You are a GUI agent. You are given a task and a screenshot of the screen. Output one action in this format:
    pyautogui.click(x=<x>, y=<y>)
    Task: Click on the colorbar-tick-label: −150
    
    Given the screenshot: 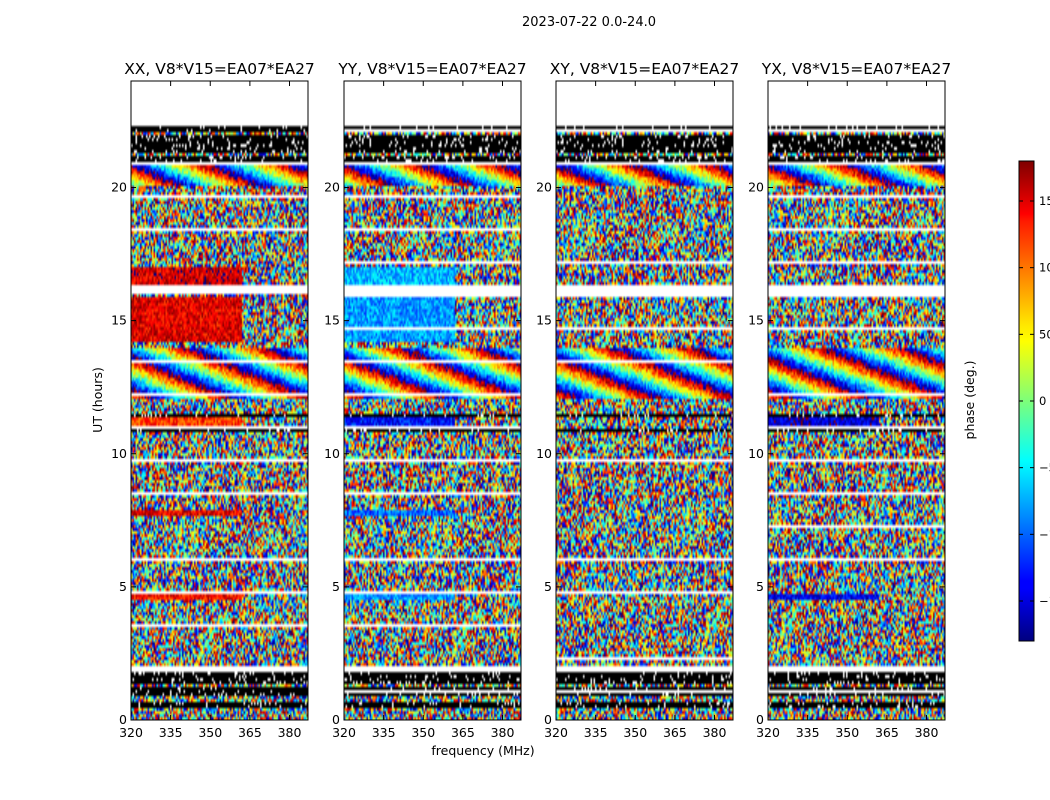 What is the action you would take?
    pyautogui.click(x=1044, y=601)
    